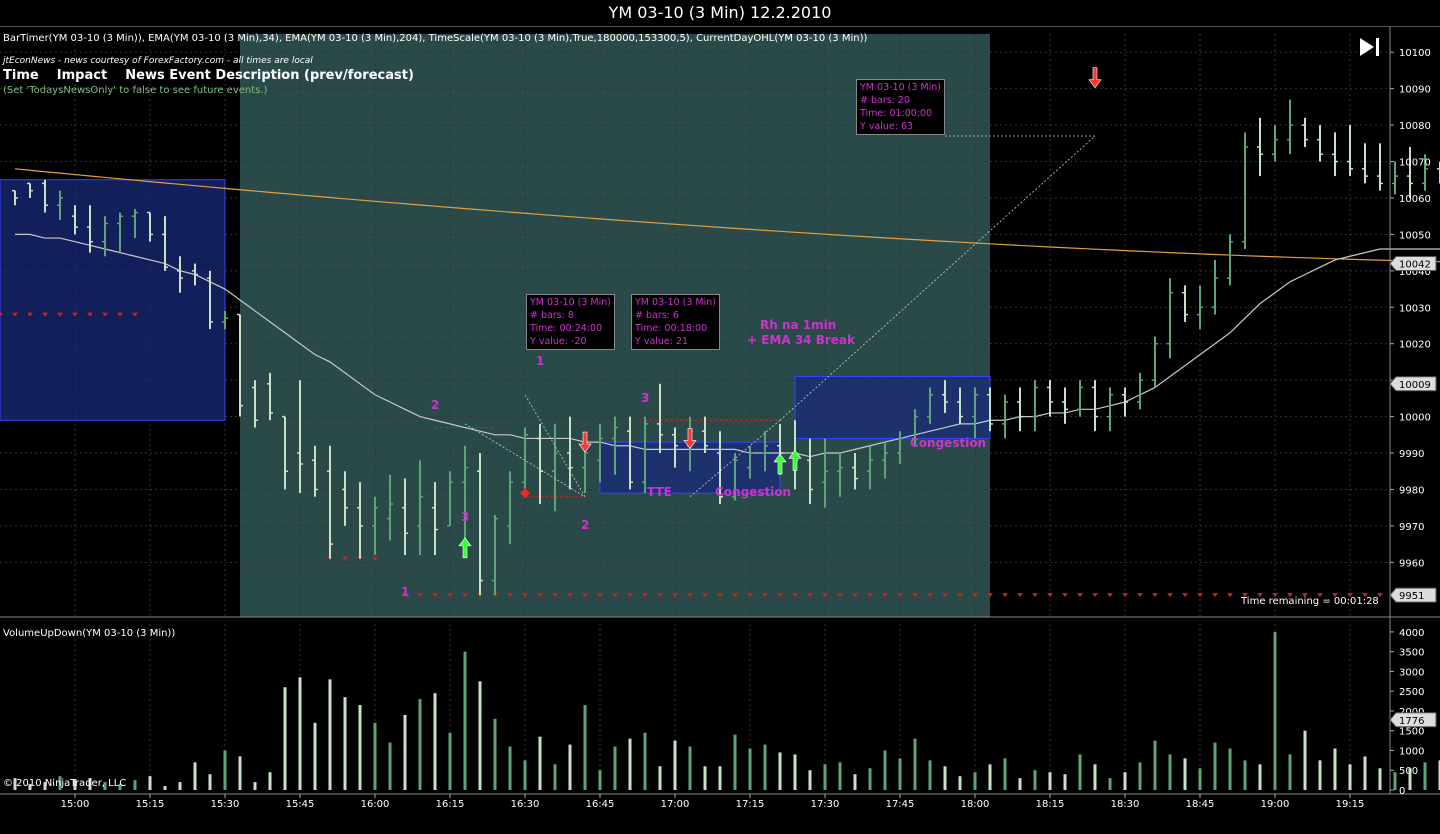 This screenshot has width=1440, height=834. Describe the element at coordinates (657, 315) in the screenshot. I see `measure-box-2-line: # bars: 6` at that location.